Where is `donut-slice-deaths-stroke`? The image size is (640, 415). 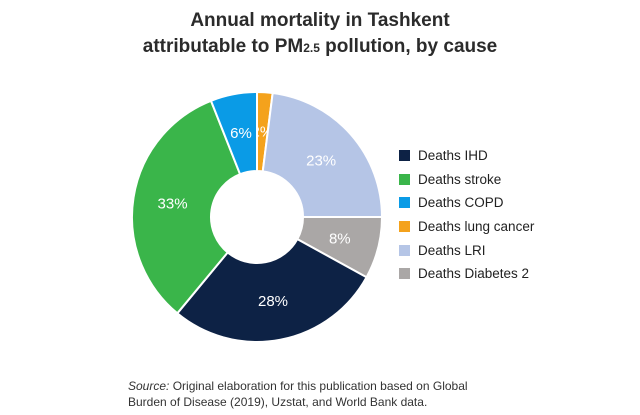
donut-slice-deaths-stroke is located at coordinates (186, 207).